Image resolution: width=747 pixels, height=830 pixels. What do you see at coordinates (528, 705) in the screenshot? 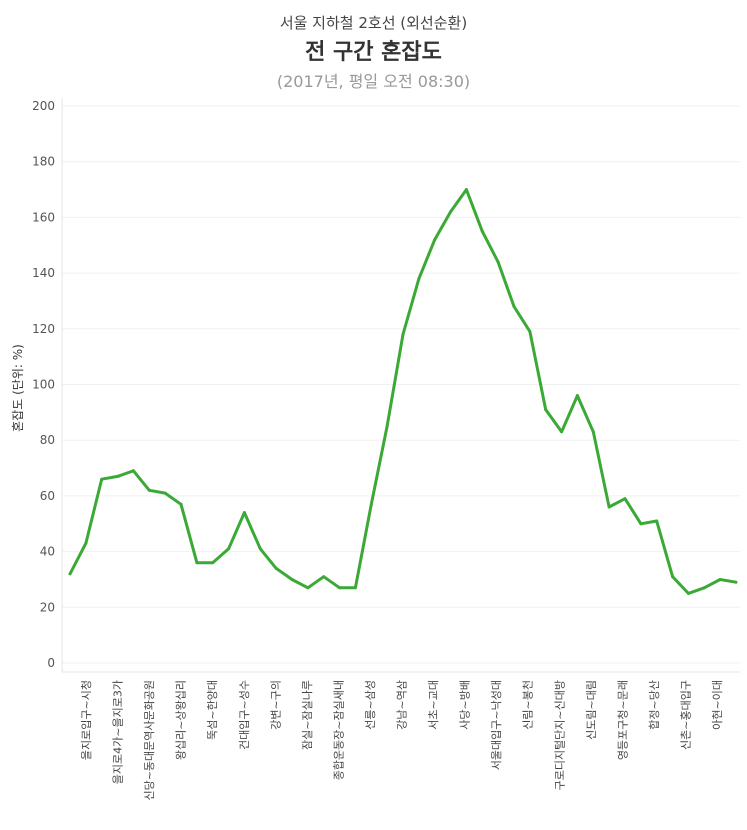
I see `x-tick-label: 신림~봉천` at bounding box center [528, 705].